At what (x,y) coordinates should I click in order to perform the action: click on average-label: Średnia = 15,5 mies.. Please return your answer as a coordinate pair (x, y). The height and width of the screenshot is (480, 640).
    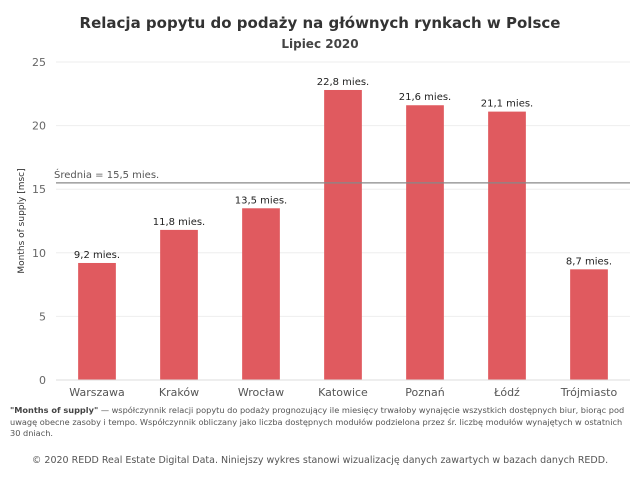
    Looking at the image, I should click on (106, 174).